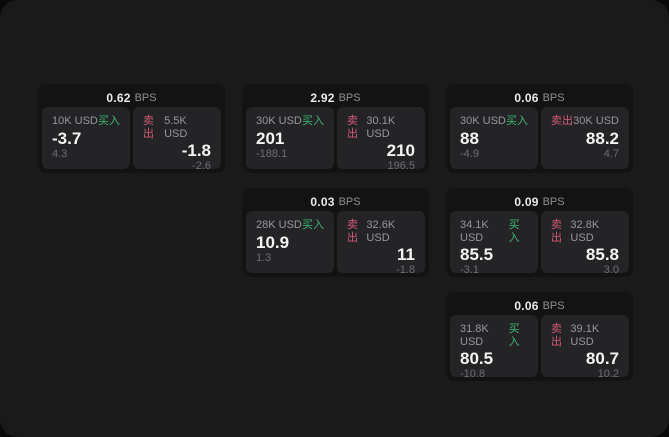 The height and width of the screenshot is (437, 669). I want to click on bps-value: 0.09, so click(526, 201).